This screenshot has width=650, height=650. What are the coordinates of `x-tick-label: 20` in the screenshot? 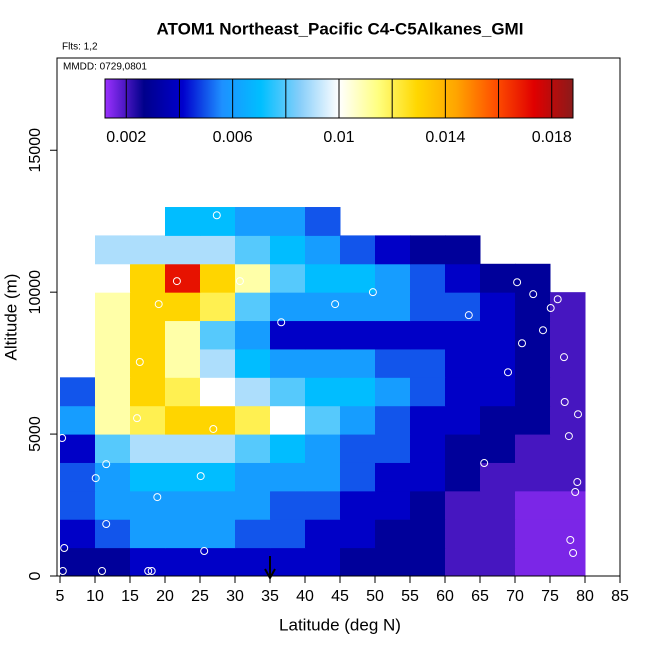 It's located at (165, 596).